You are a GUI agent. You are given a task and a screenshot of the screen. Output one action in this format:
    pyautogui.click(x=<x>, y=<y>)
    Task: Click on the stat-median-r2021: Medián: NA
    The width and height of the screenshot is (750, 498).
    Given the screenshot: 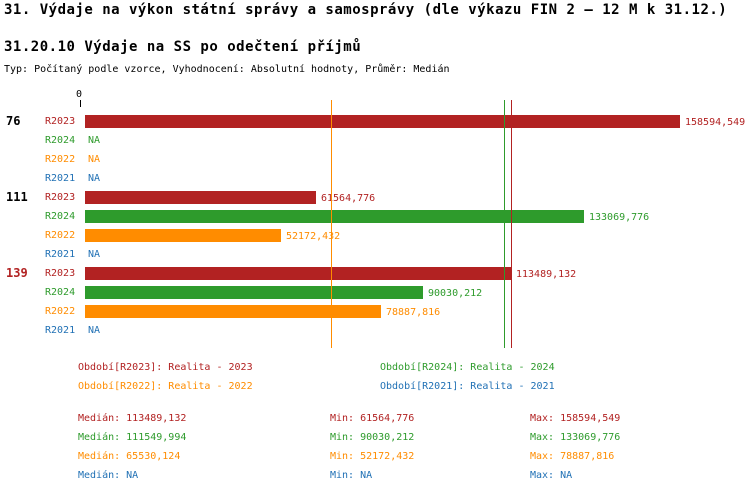 What is the action you would take?
    pyautogui.click(x=108, y=475)
    